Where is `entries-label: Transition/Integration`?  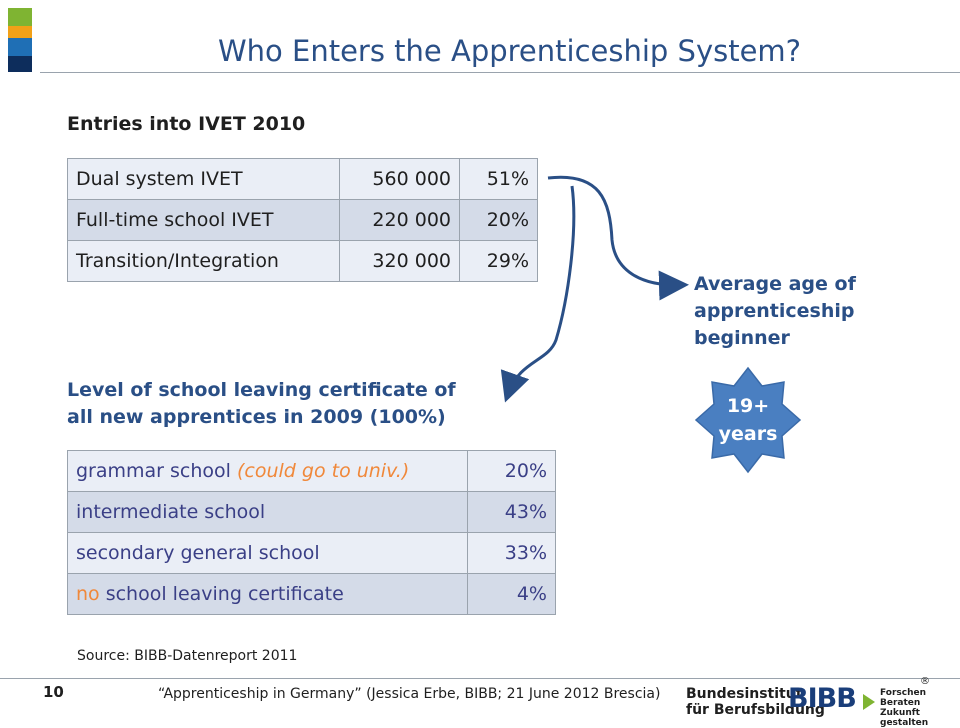 entries-label: Transition/Integration is located at coordinates (203, 261).